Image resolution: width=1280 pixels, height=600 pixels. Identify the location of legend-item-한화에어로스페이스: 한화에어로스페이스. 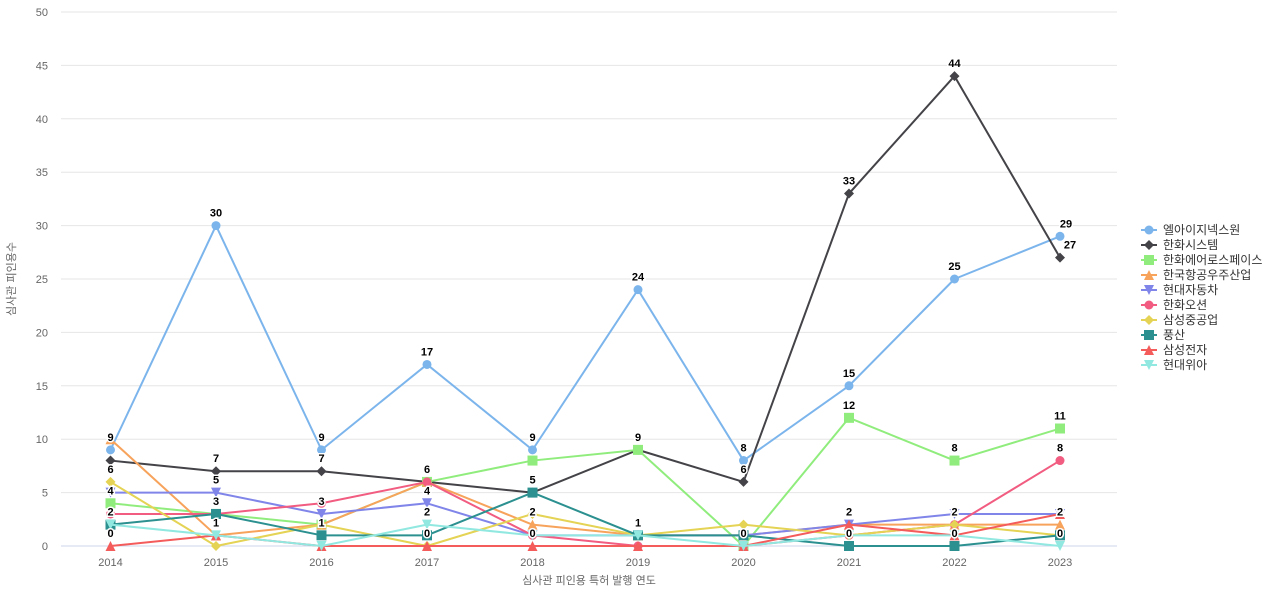
(1201, 260).